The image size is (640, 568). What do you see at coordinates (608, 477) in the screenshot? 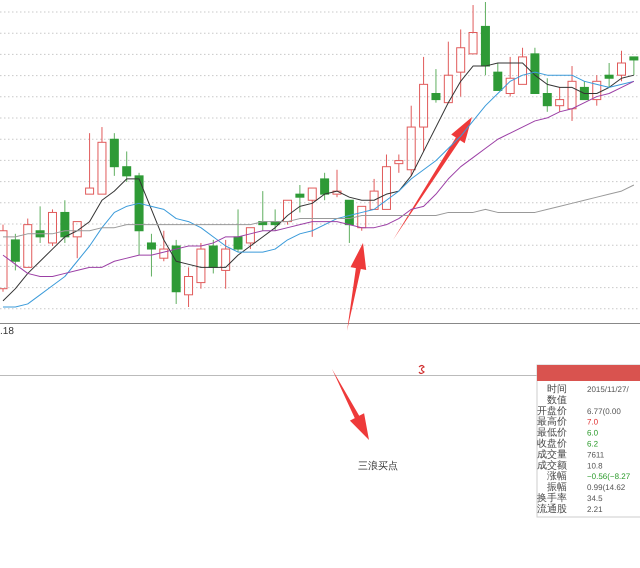
I see `text: −0.56(−8.27` at bounding box center [608, 477].